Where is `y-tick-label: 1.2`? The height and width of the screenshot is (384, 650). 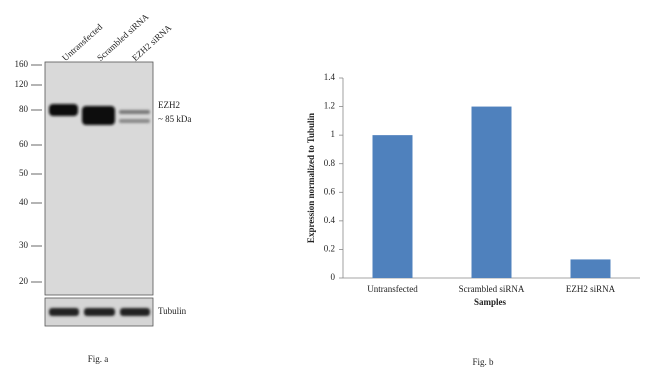 y-tick-label: 1.2 is located at coordinates (329, 106).